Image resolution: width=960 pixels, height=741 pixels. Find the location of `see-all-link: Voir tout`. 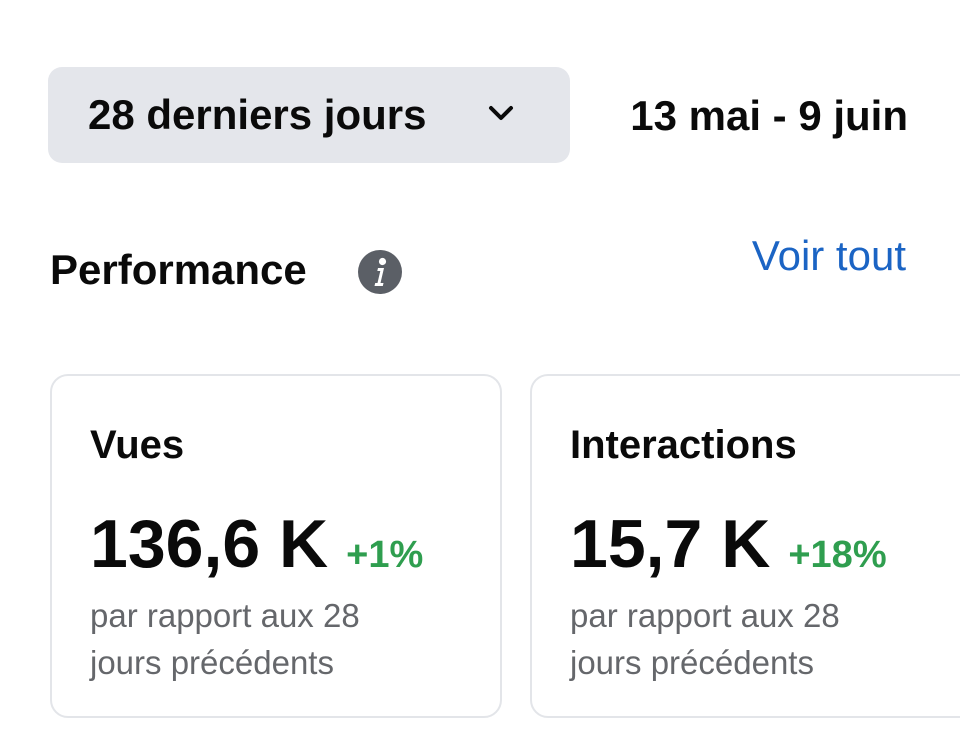

see-all-link: Voir tout is located at coordinates (828, 255).